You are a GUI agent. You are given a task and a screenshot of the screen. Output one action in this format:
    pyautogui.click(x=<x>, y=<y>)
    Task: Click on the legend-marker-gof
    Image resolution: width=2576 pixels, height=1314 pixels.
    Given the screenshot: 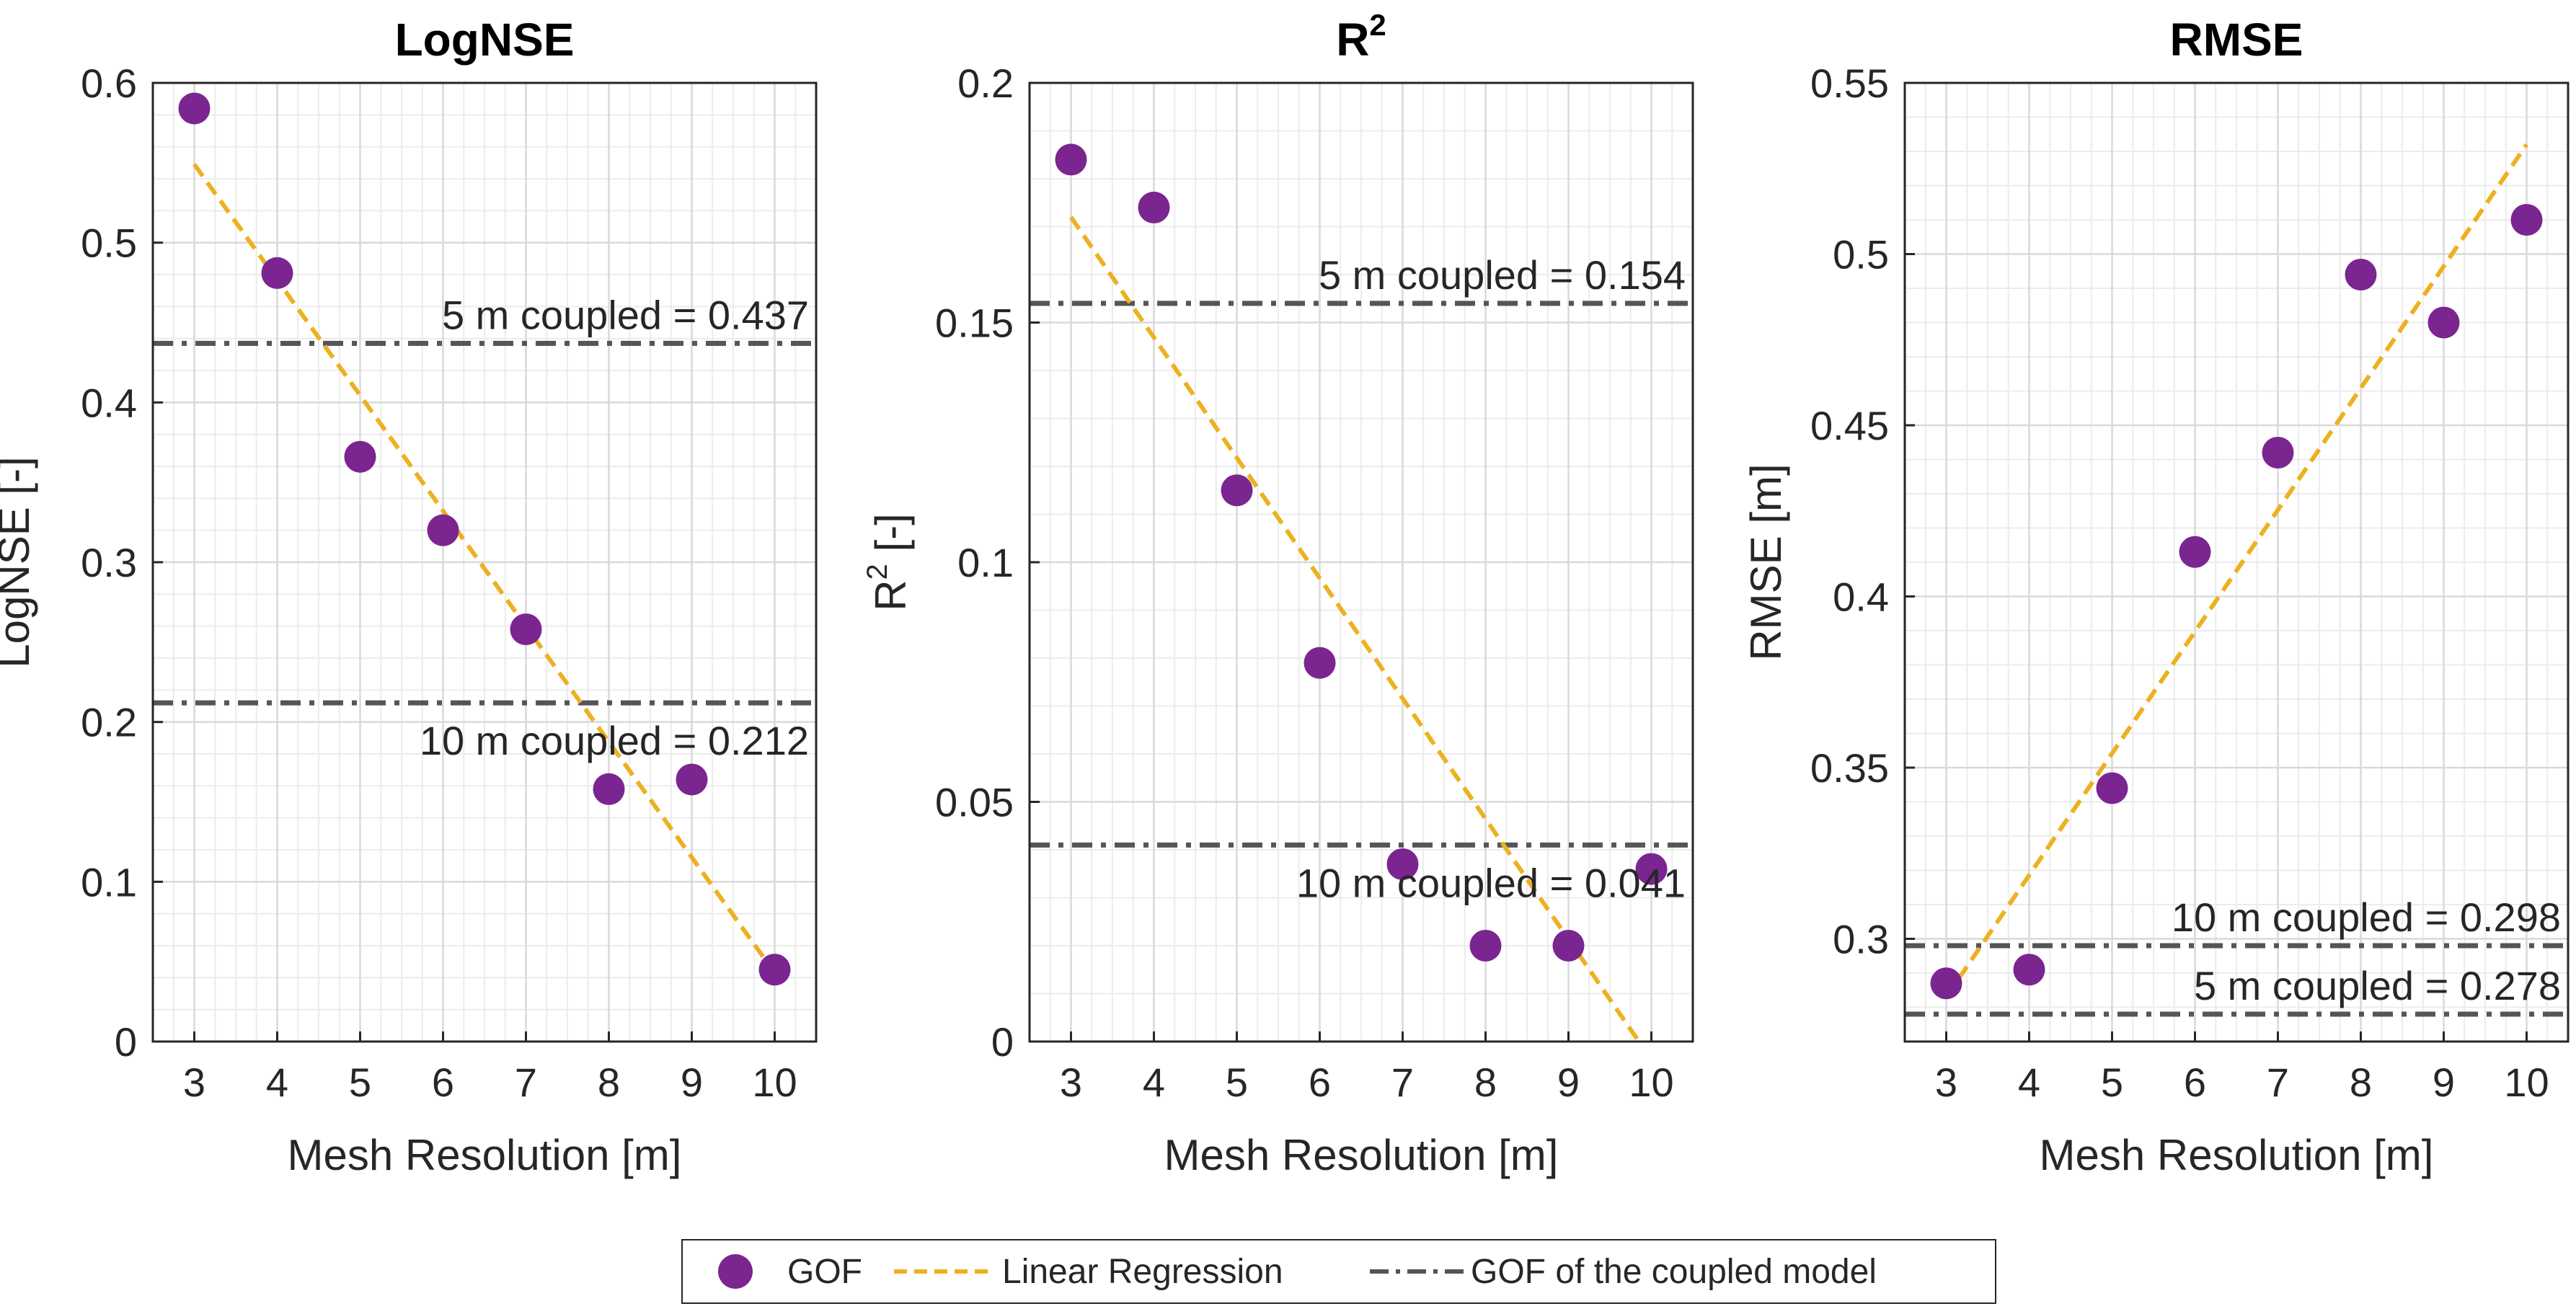 What is the action you would take?
    pyautogui.click(x=735, y=1271)
    